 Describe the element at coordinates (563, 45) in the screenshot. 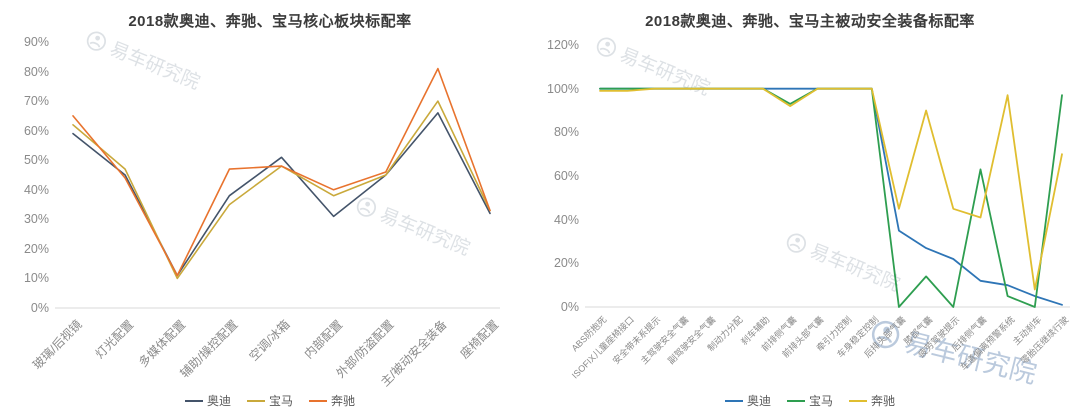

I see `y-axis-tick-label: 120%` at that location.